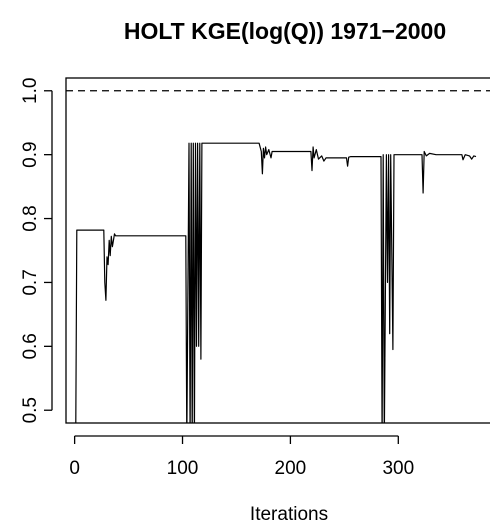 The width and height of the screenshot is (490, 531). What do you see at coordinates (74, 468) in the screenshot?
I see `x-tick-label: 0` at bounding box center [74, 468].